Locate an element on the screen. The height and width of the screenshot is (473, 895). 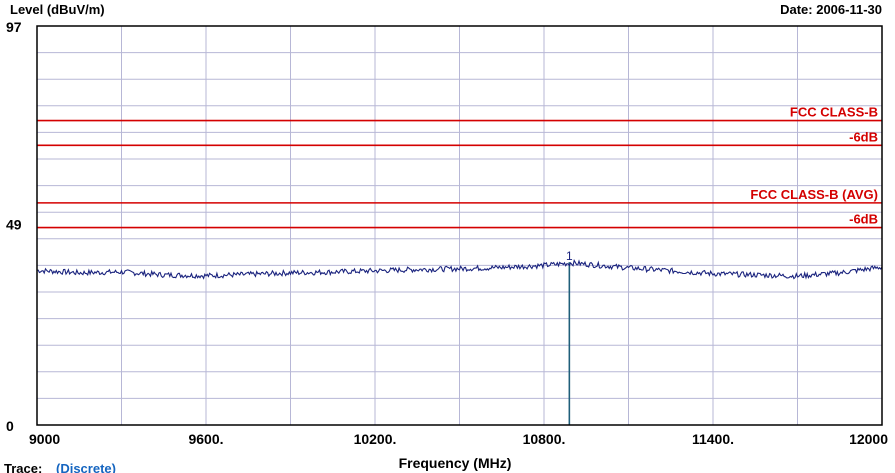
y-tick-labels: 97 49 0 is located at coordinates (14, 226).